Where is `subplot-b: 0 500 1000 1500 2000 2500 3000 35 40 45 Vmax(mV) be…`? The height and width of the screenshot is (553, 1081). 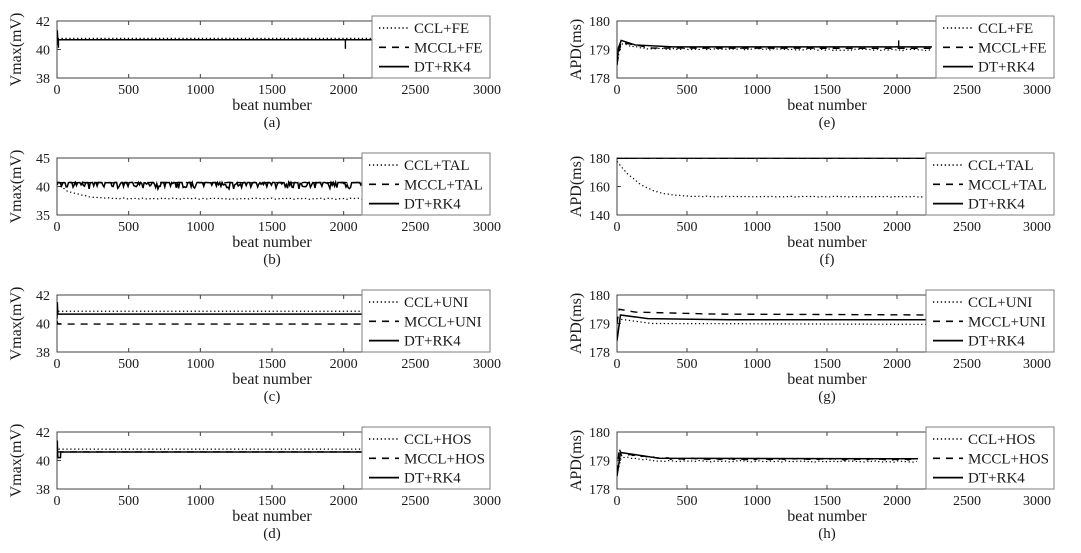 subplot-b: 0 500 1000 1500 2000 2500 3000 35 40 45 Vmax(mV) be… is located at coordinates (254, 209).